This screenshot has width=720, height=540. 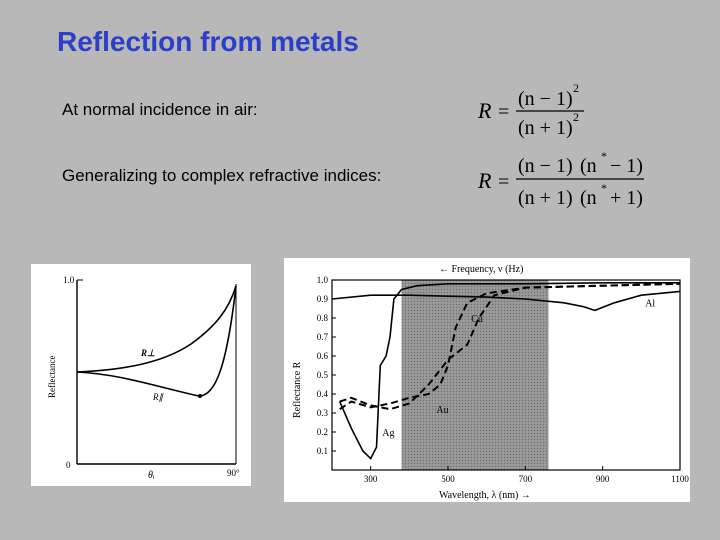 What do you see at coordinates (323, 299) in the screenshot?
I see `y-tick-label: 0.9` at bounding box center [323, 299].